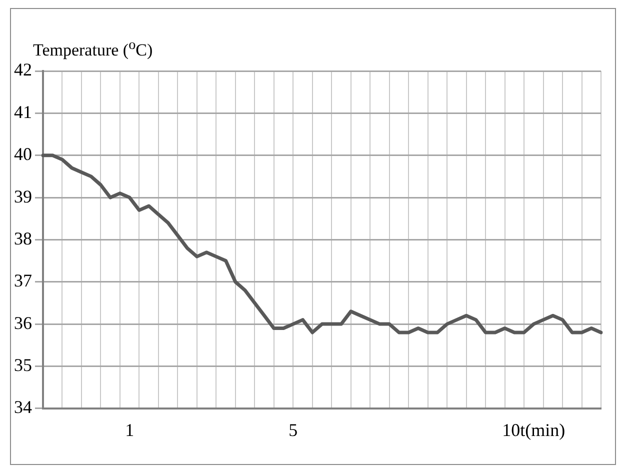 This screenshot has height=471, width=628. What do you see at coordinates (23, 280) in the screenshot?
I see `y-tick-label: 37` at bounding box center [23, 280].